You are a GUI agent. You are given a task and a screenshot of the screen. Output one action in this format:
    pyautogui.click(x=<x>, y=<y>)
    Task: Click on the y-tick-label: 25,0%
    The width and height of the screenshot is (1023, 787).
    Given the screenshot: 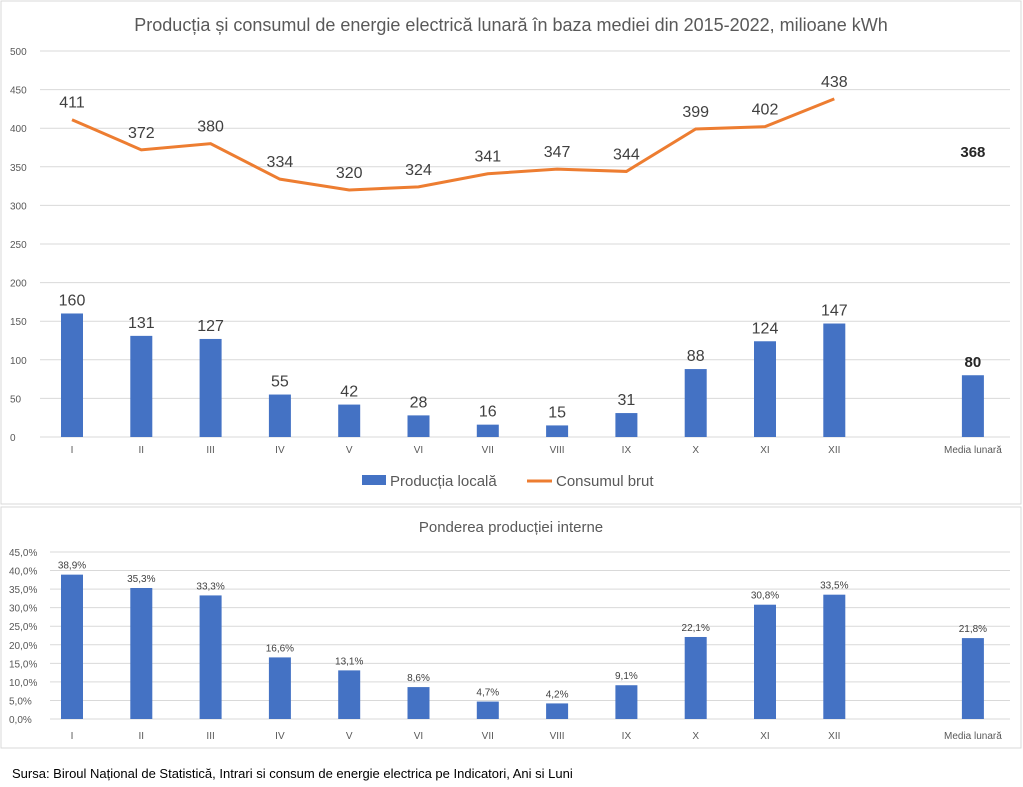 What is the action you would take?
    pyautogui.click(x=23, y=627)
    